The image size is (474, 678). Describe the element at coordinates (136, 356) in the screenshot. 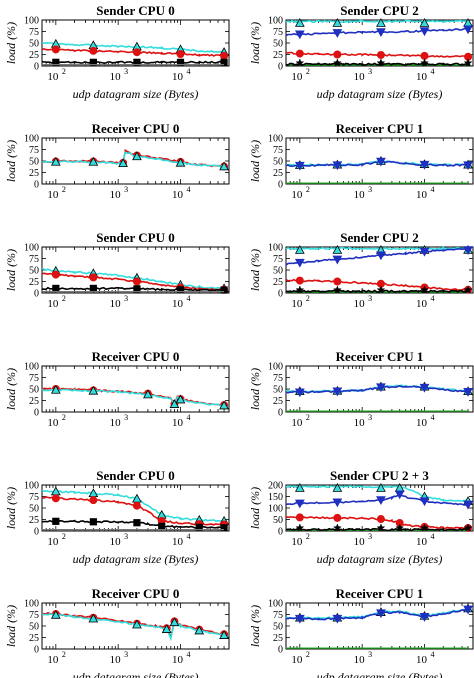

I see `chart-title: Receiver CPU 0` at that location.